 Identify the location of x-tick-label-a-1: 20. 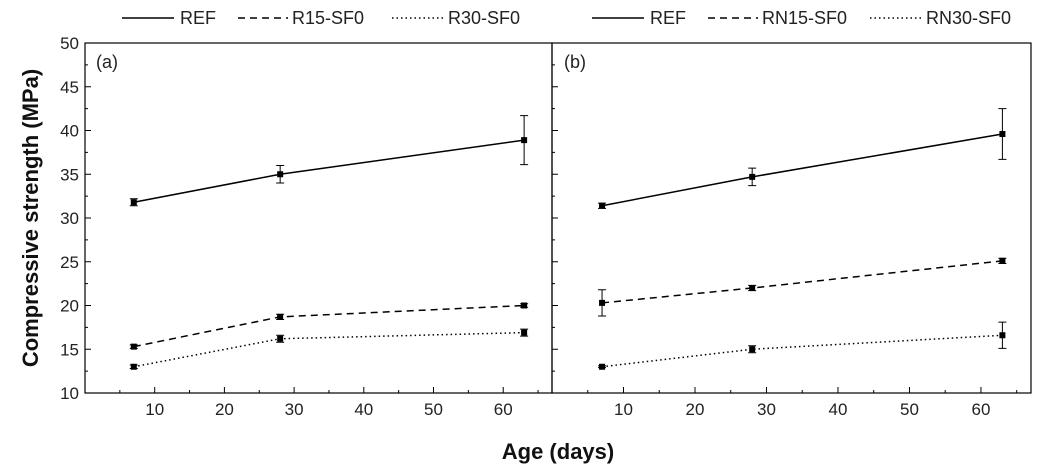
(224, 409).